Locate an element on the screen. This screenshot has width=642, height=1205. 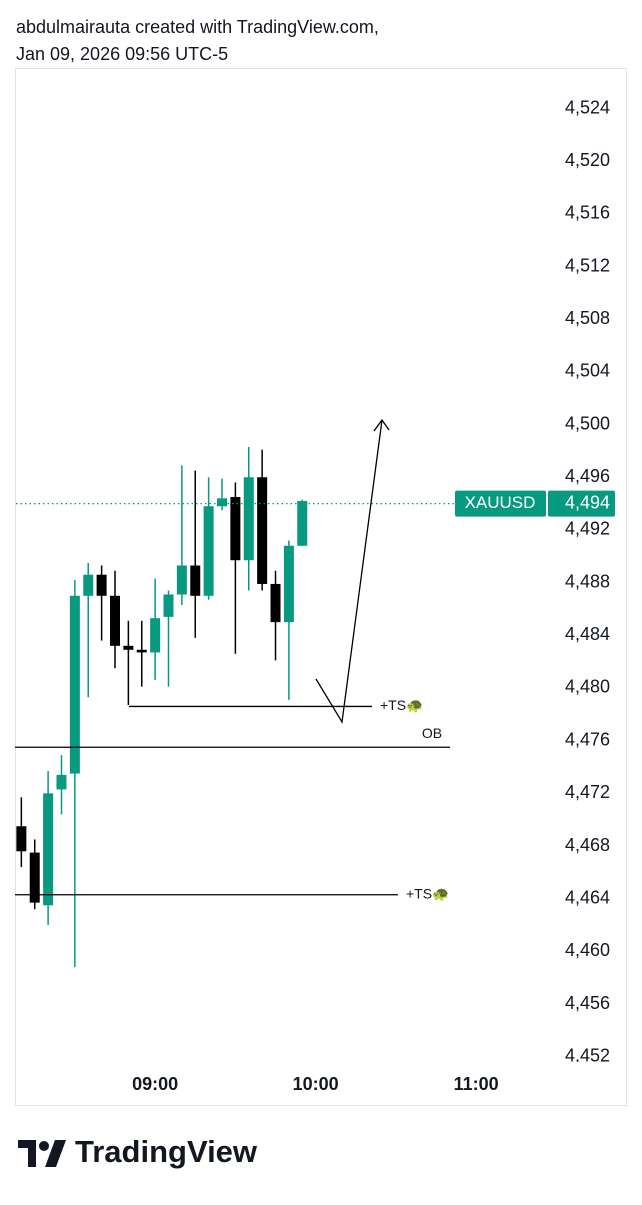
arrow-head is located at coordinates (381, 425).